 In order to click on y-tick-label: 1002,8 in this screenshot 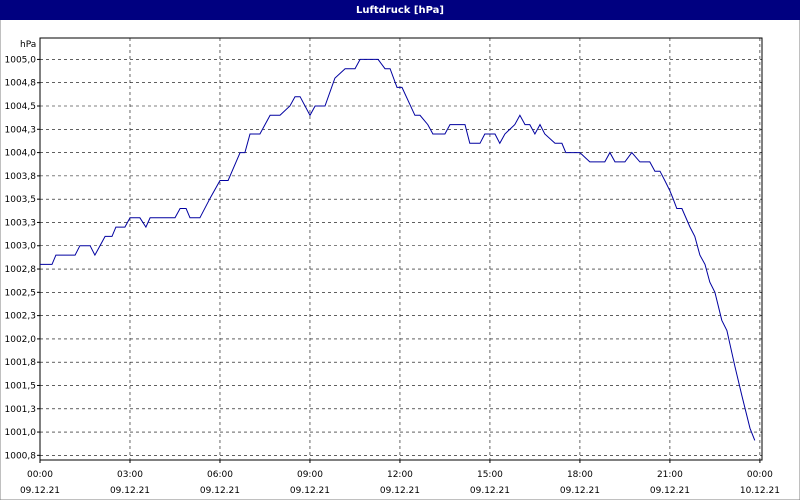, I will do `click(21, 270)`.